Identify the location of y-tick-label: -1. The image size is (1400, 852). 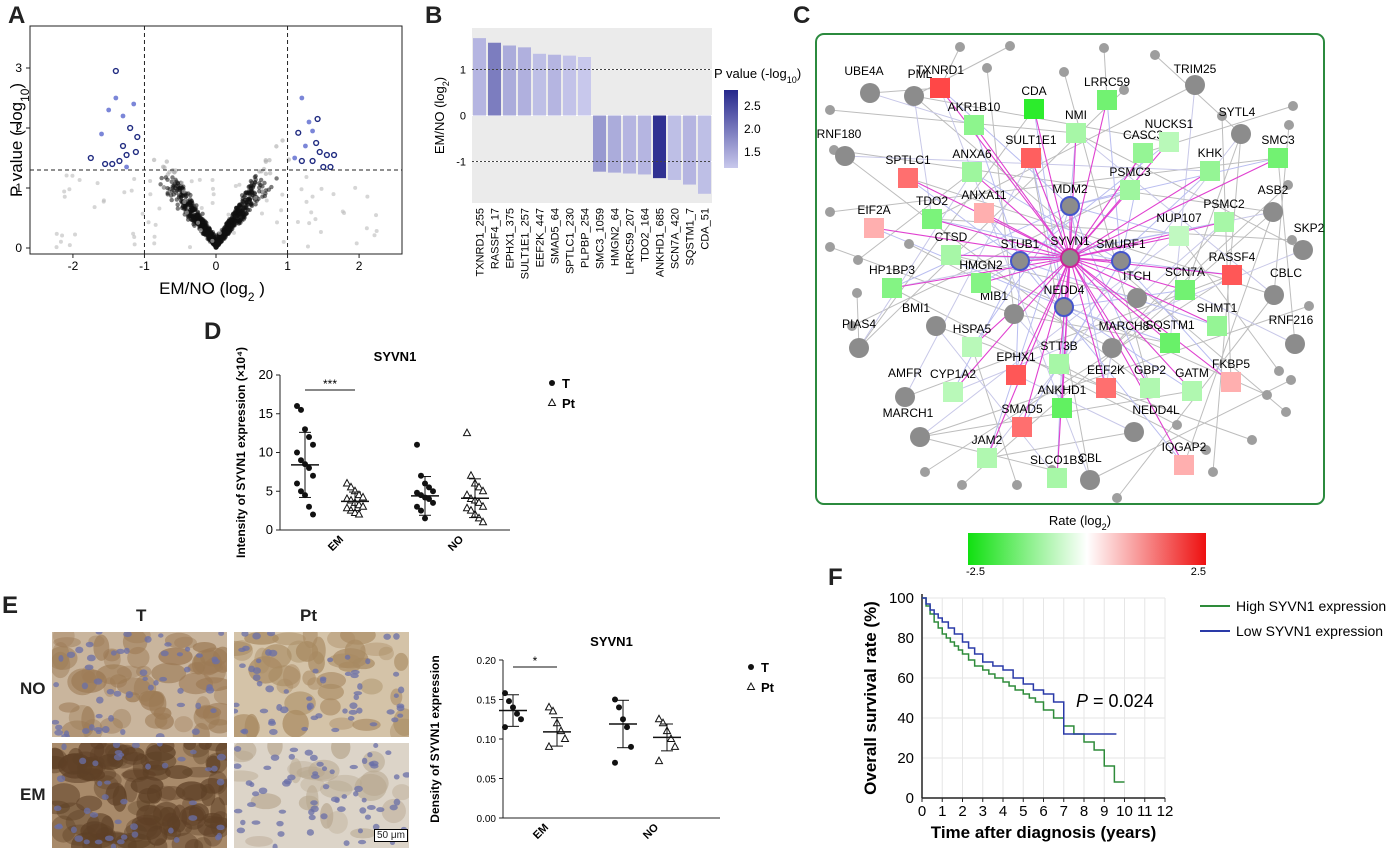
(461, 163).